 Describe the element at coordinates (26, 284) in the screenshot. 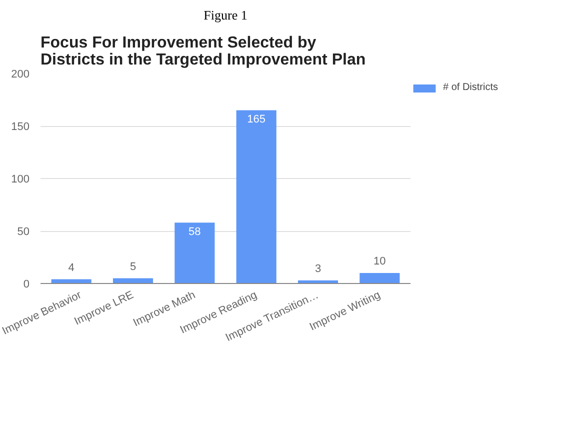

I see `y-tick-label: 0` at that location.